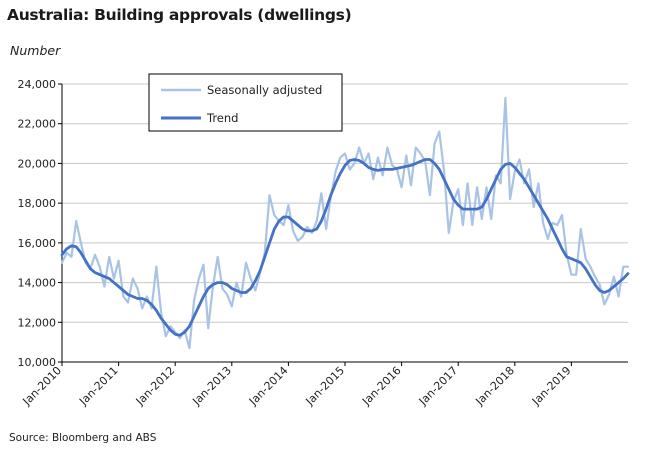 The width and height of the screenshot is (650, 455). Describe the element at coordinates (37, 322) in the screenshot. I see `y-tick-label: 12,000` at that location.